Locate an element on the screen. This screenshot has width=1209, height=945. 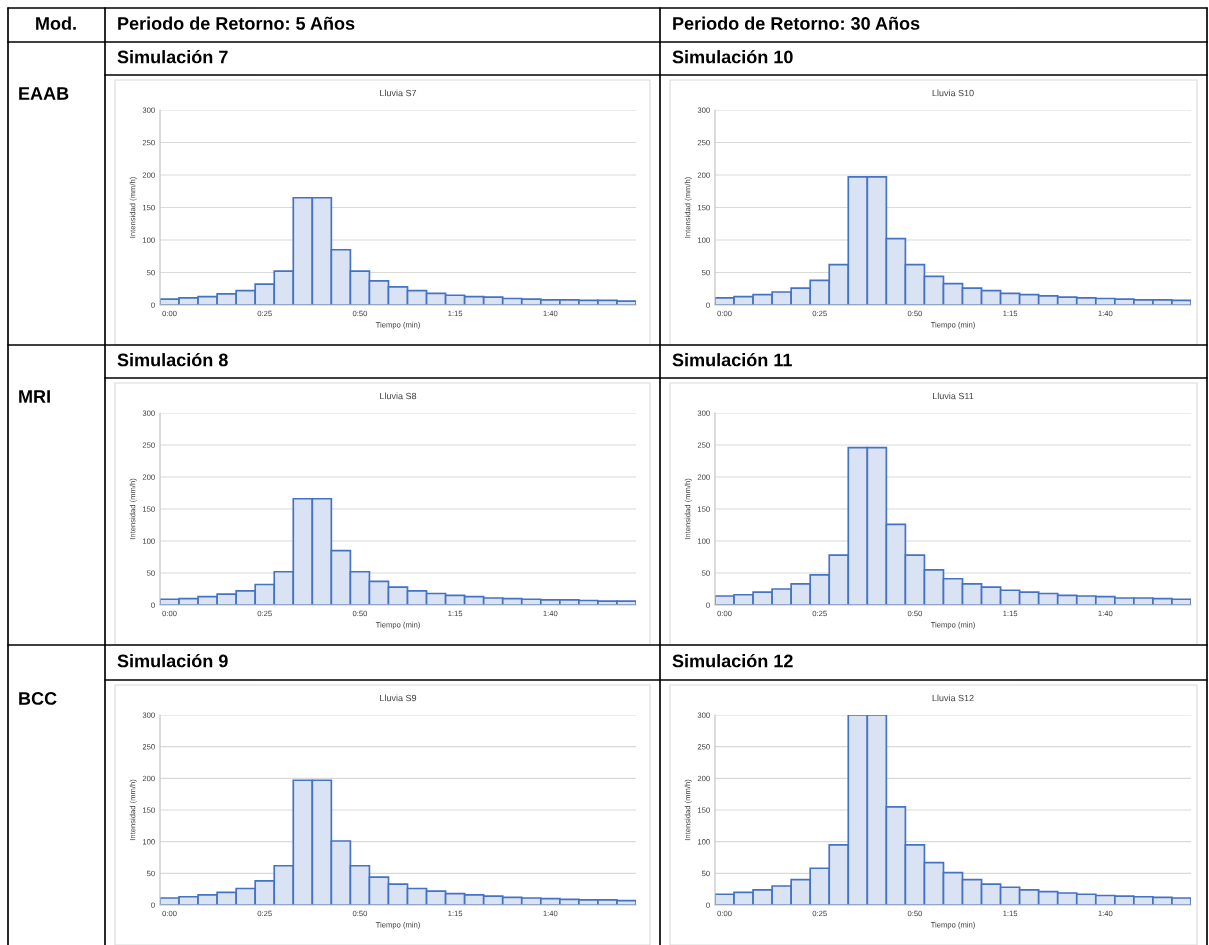
chart-title: Lluvia S8 is located at coordinates (398, 396).